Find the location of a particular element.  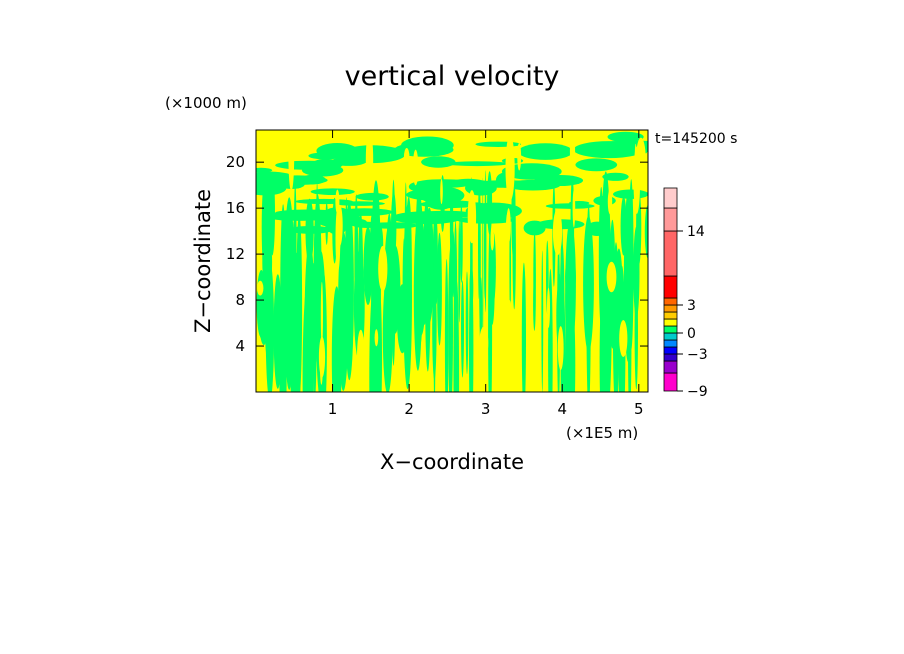

colorbar-label: 0 is located at coordinates (691, 334).